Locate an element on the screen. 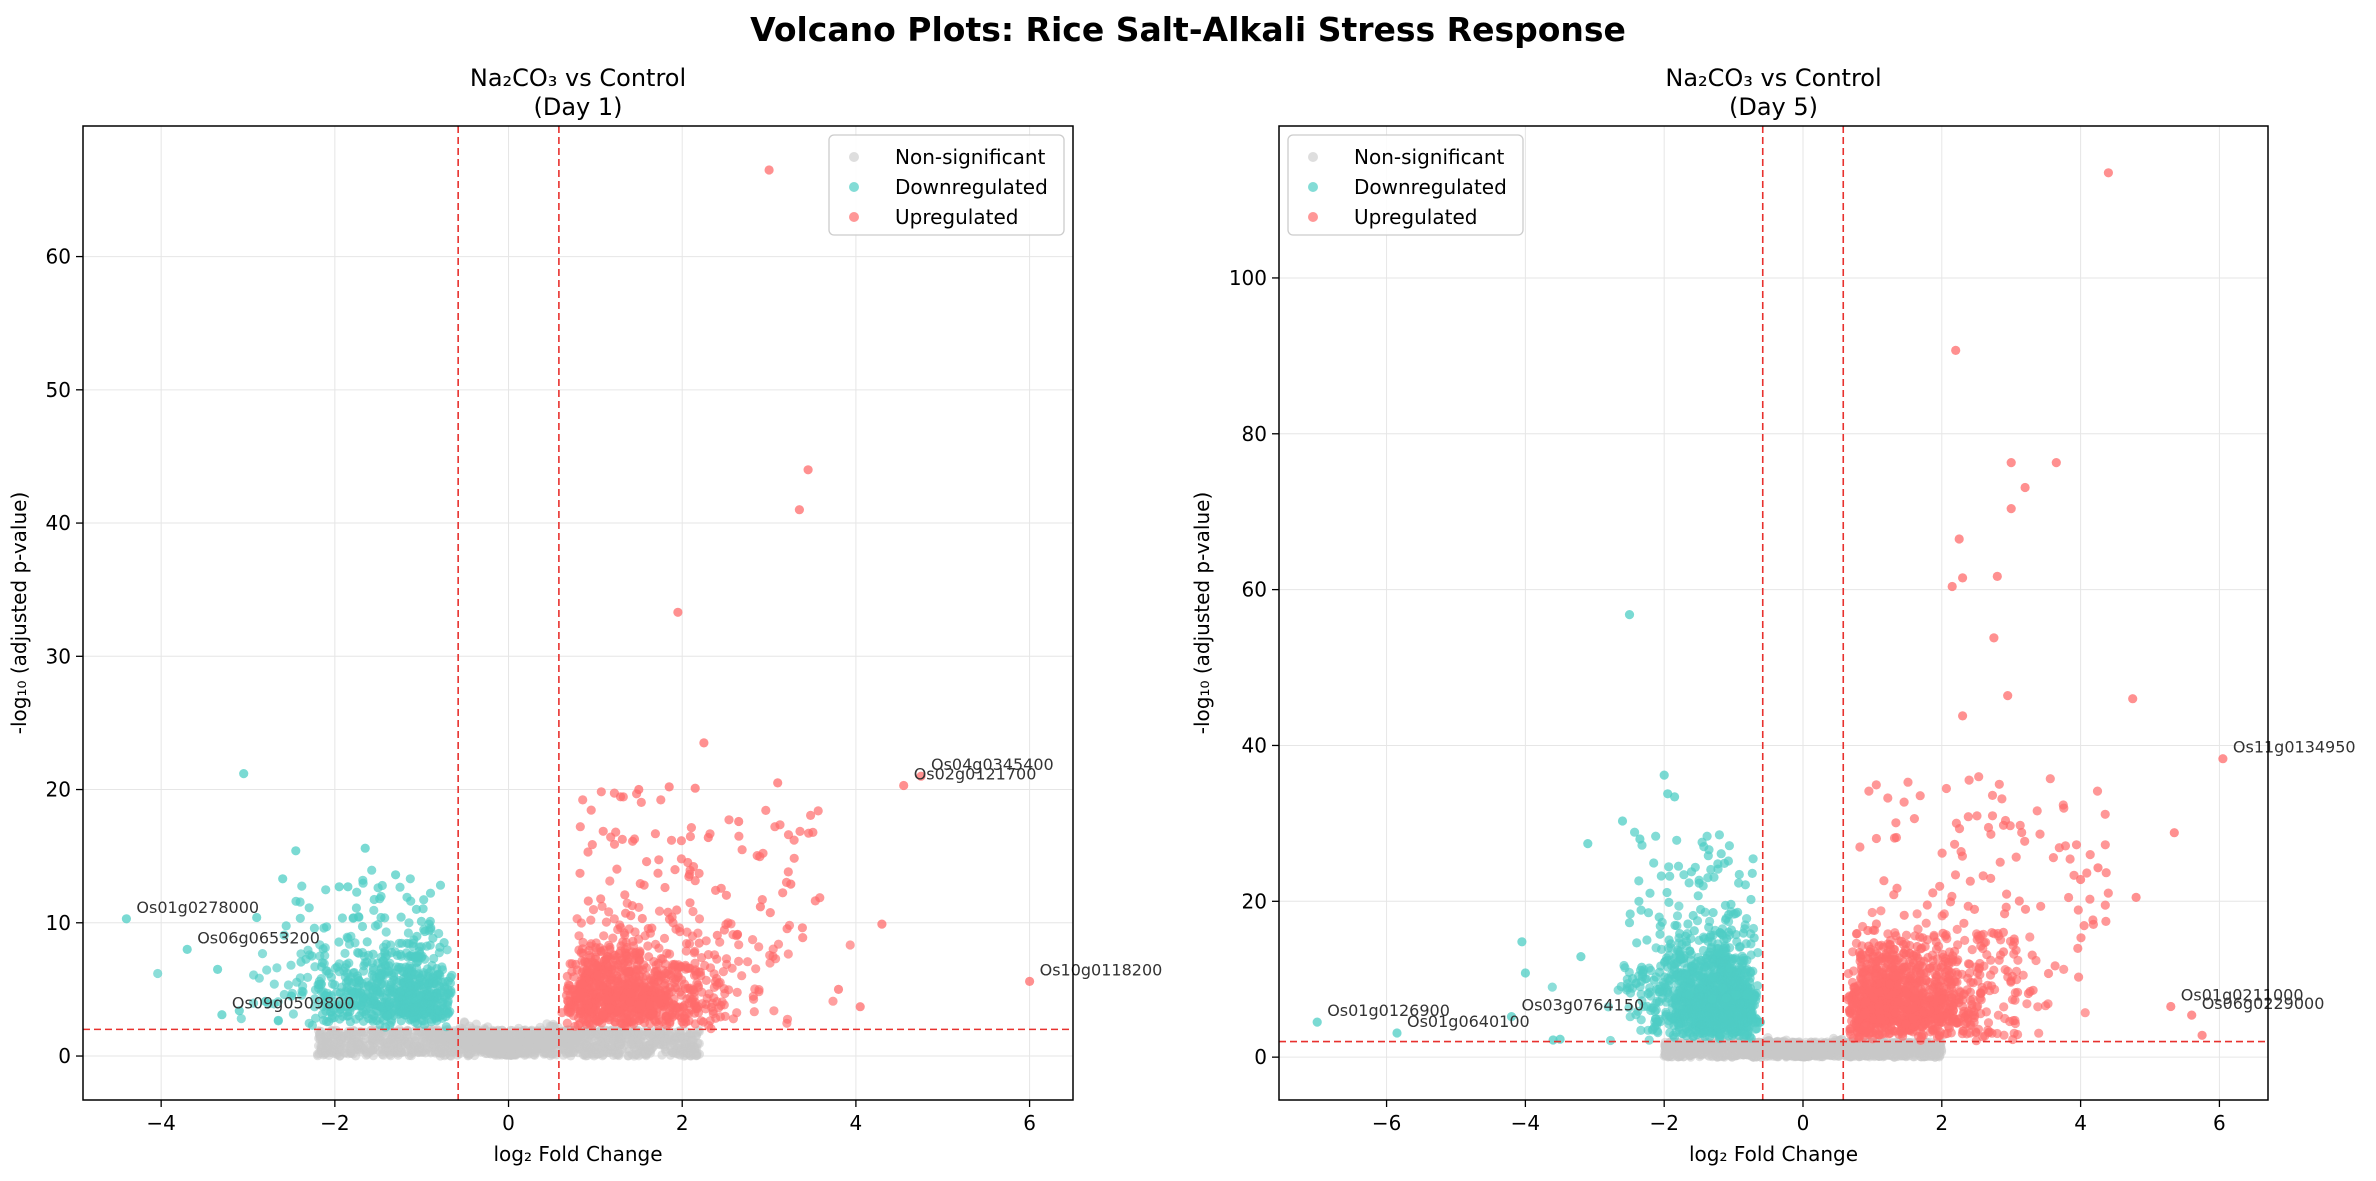 Image resolution: width=2376 pixels, height=1181 pixels. upregulated-outlier is located at coordinates (921, 776).